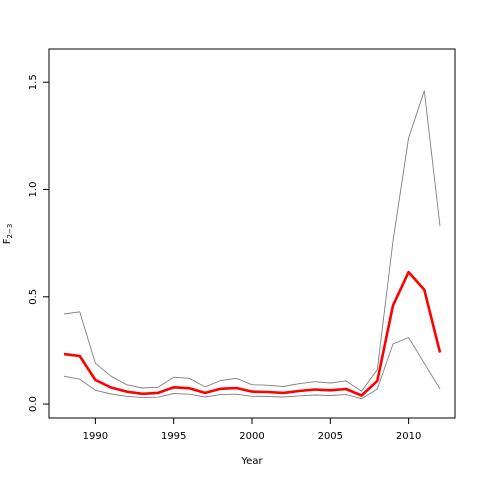 The image size is (480, 480). Describe the element at coordinates (95, 436) in the screenshot. I see `x-tick-label-1990: 1990` at that location.